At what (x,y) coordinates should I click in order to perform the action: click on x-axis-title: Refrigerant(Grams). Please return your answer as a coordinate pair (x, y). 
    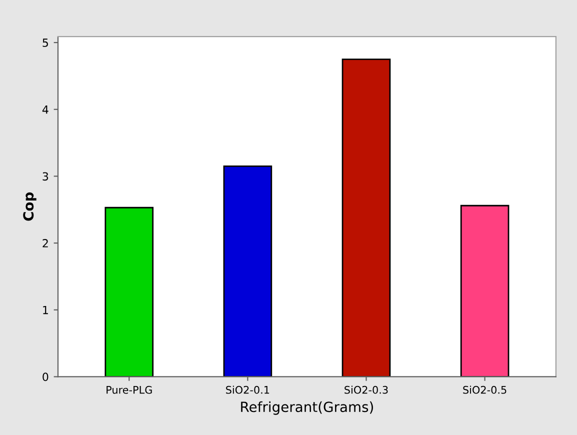
    Looking at the image, I should click on (307, 408).